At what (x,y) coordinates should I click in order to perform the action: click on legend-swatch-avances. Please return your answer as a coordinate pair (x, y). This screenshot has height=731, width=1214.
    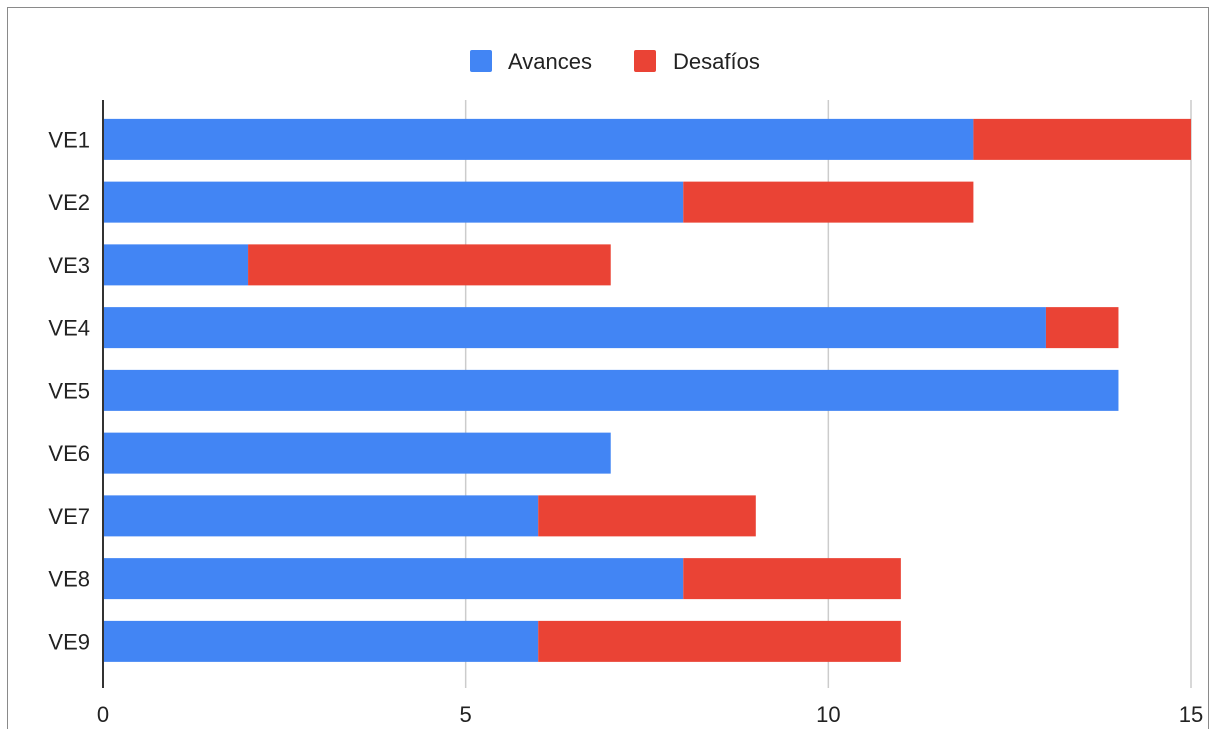
    Looking at the image, I should click on (481, 61).